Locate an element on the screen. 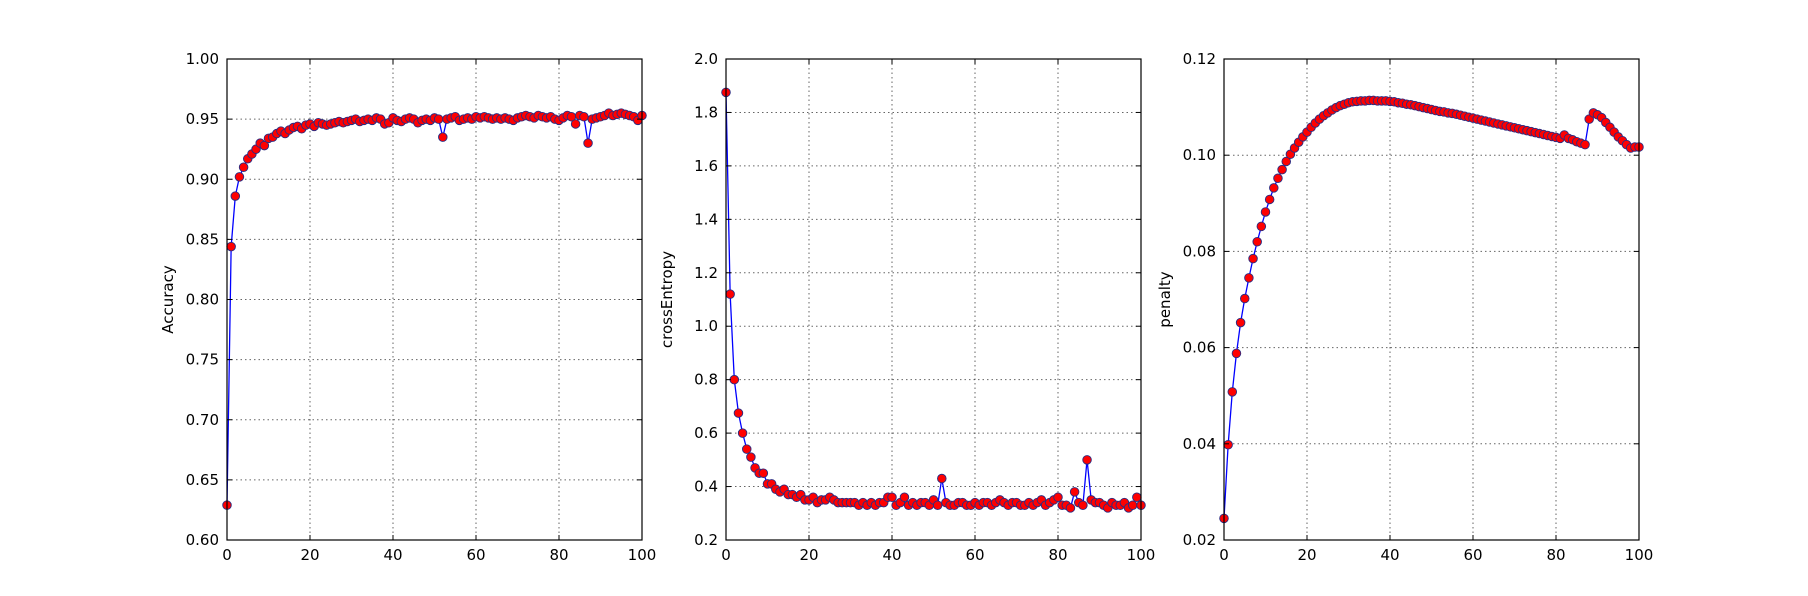  penalty-y-tick-label: 0.02 is located at coordinates (1199, 540).